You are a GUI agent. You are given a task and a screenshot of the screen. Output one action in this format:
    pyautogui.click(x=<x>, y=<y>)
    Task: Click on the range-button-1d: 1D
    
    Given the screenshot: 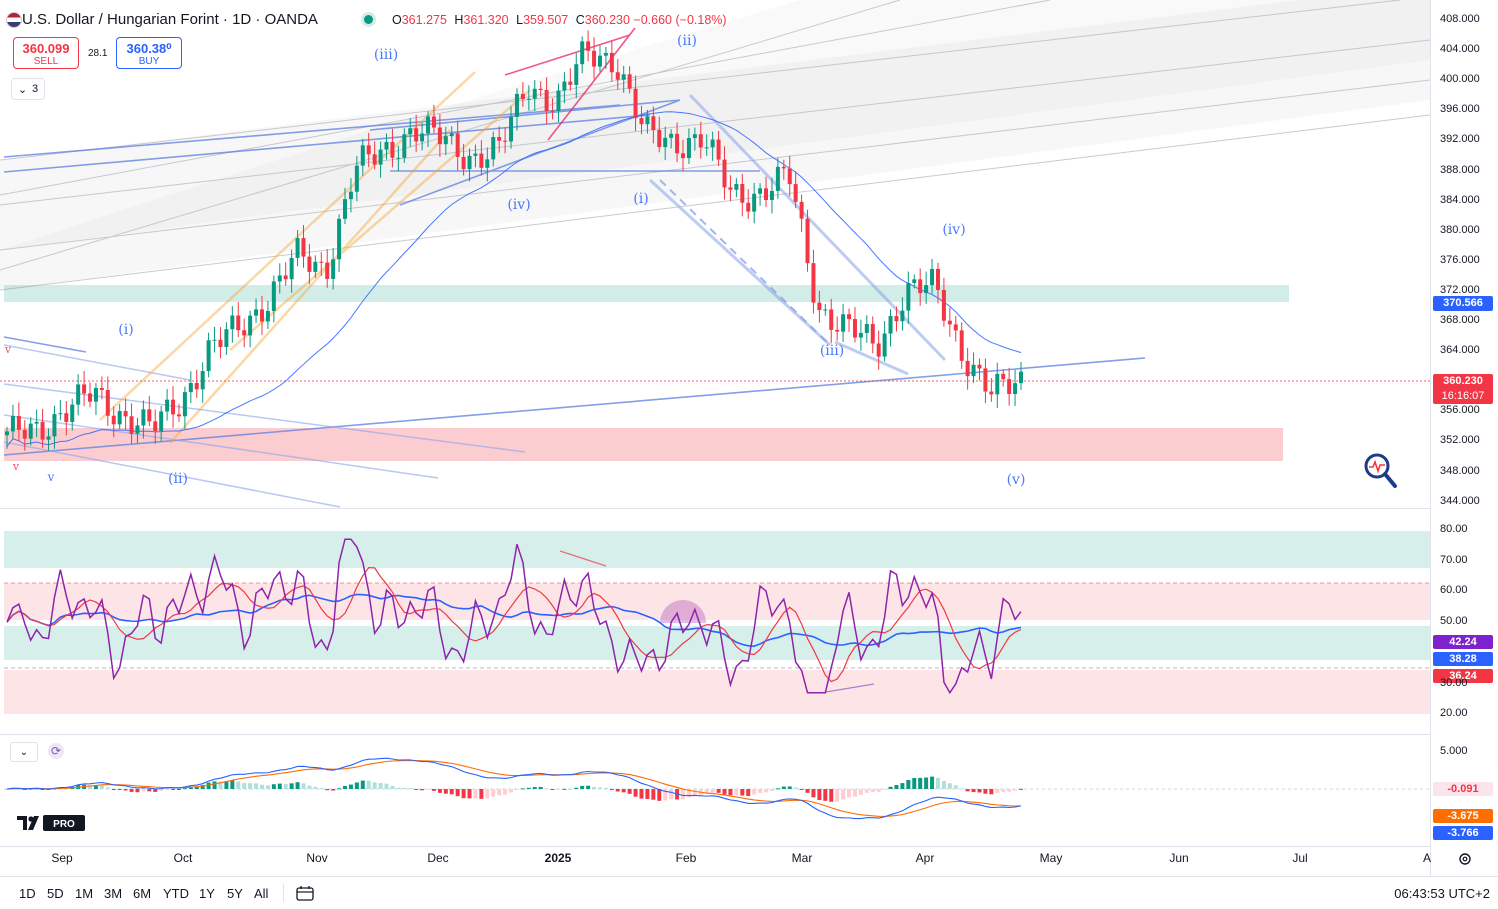 What is the action you would take?
    pyautogui.click(x=27, y=893)
    